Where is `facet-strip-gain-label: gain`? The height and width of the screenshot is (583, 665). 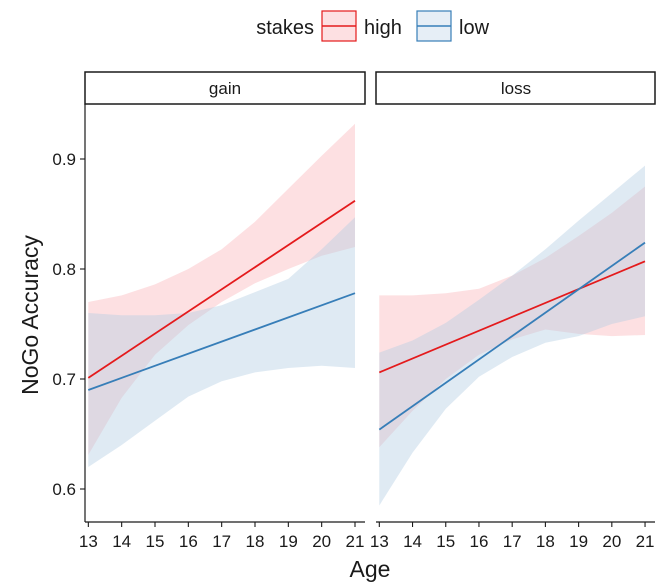 facet-strip-gain-label: gain is located at coordinates (225, 88).